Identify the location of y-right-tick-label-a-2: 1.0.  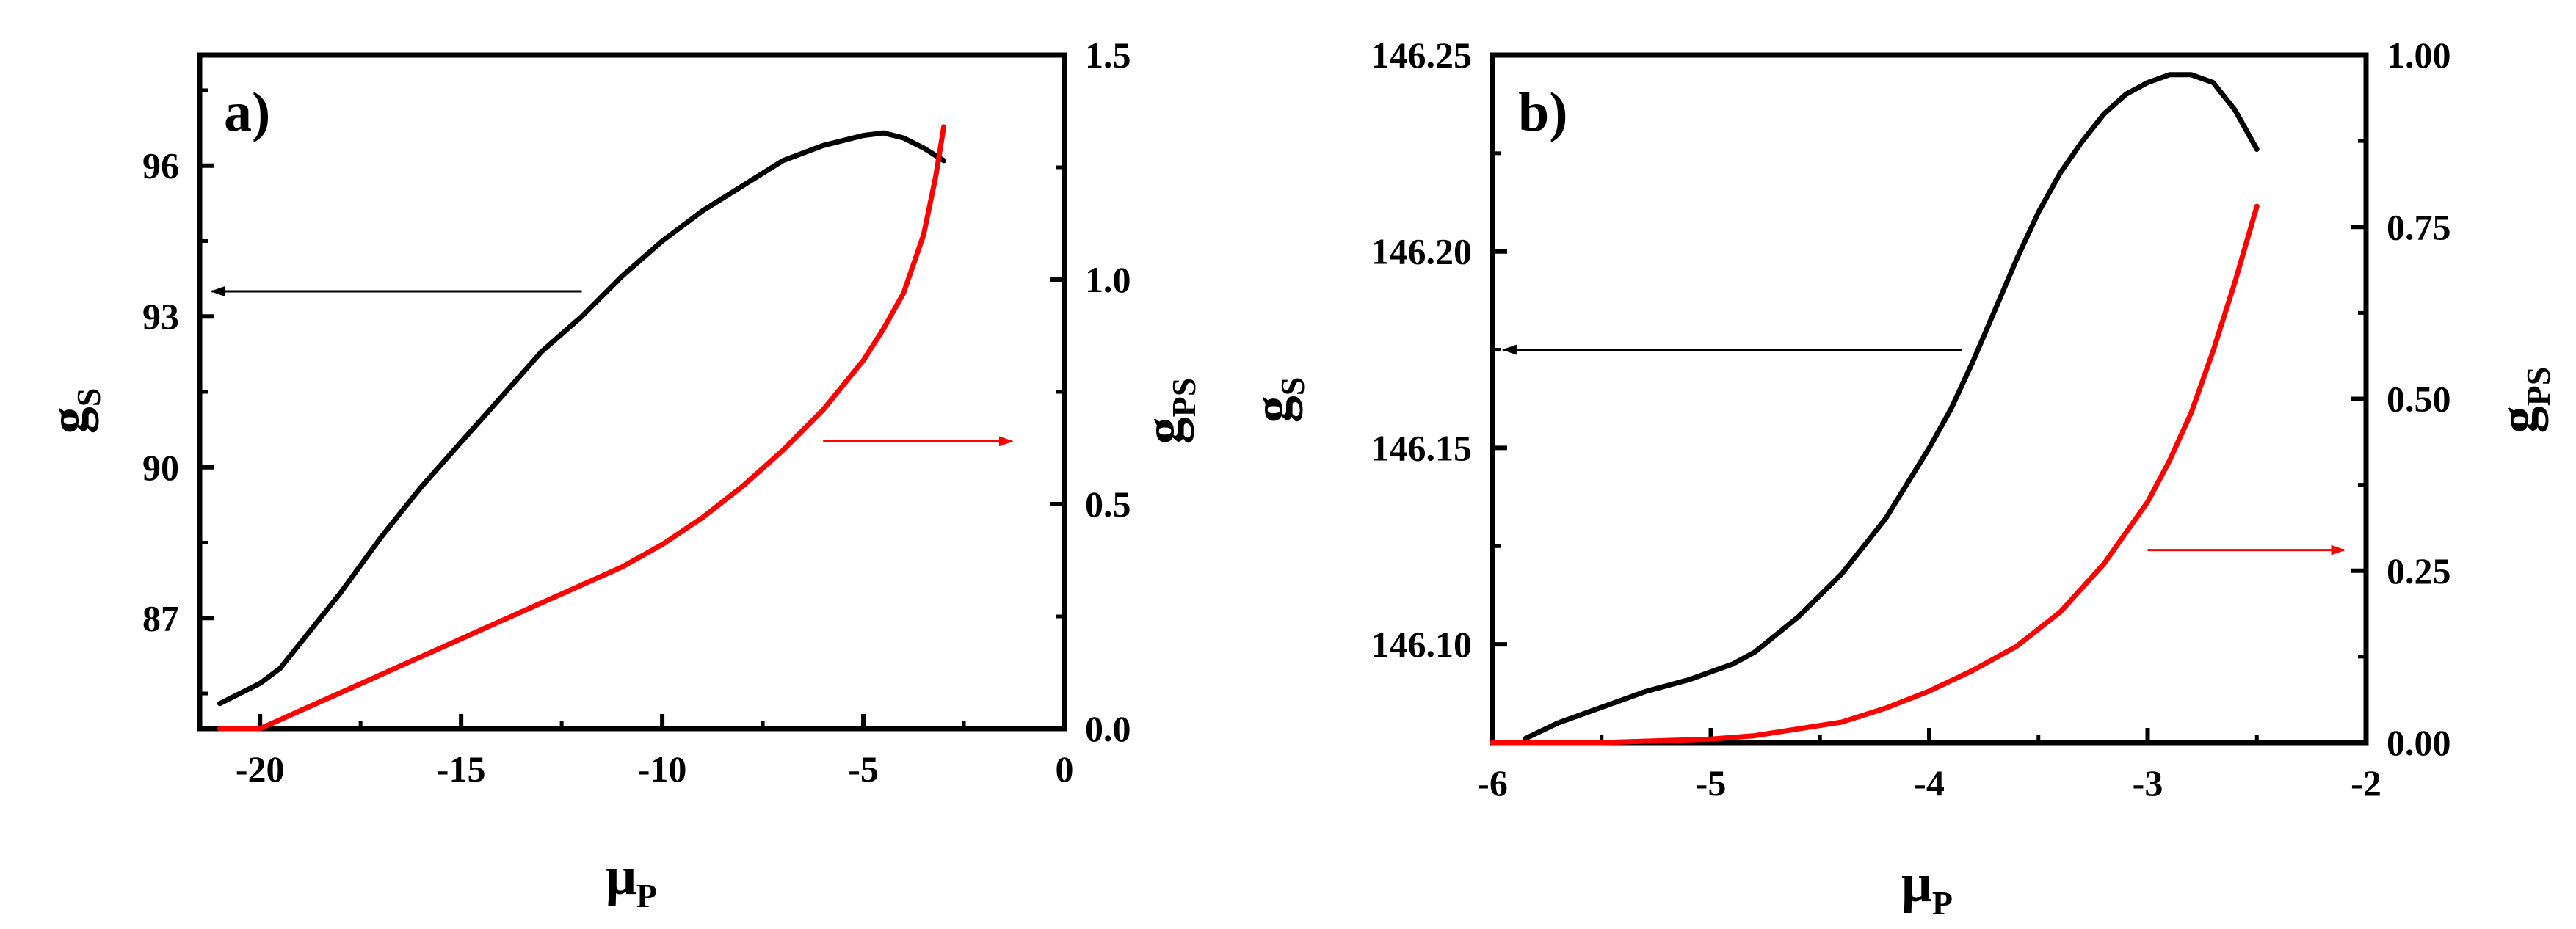
(1108, 279).